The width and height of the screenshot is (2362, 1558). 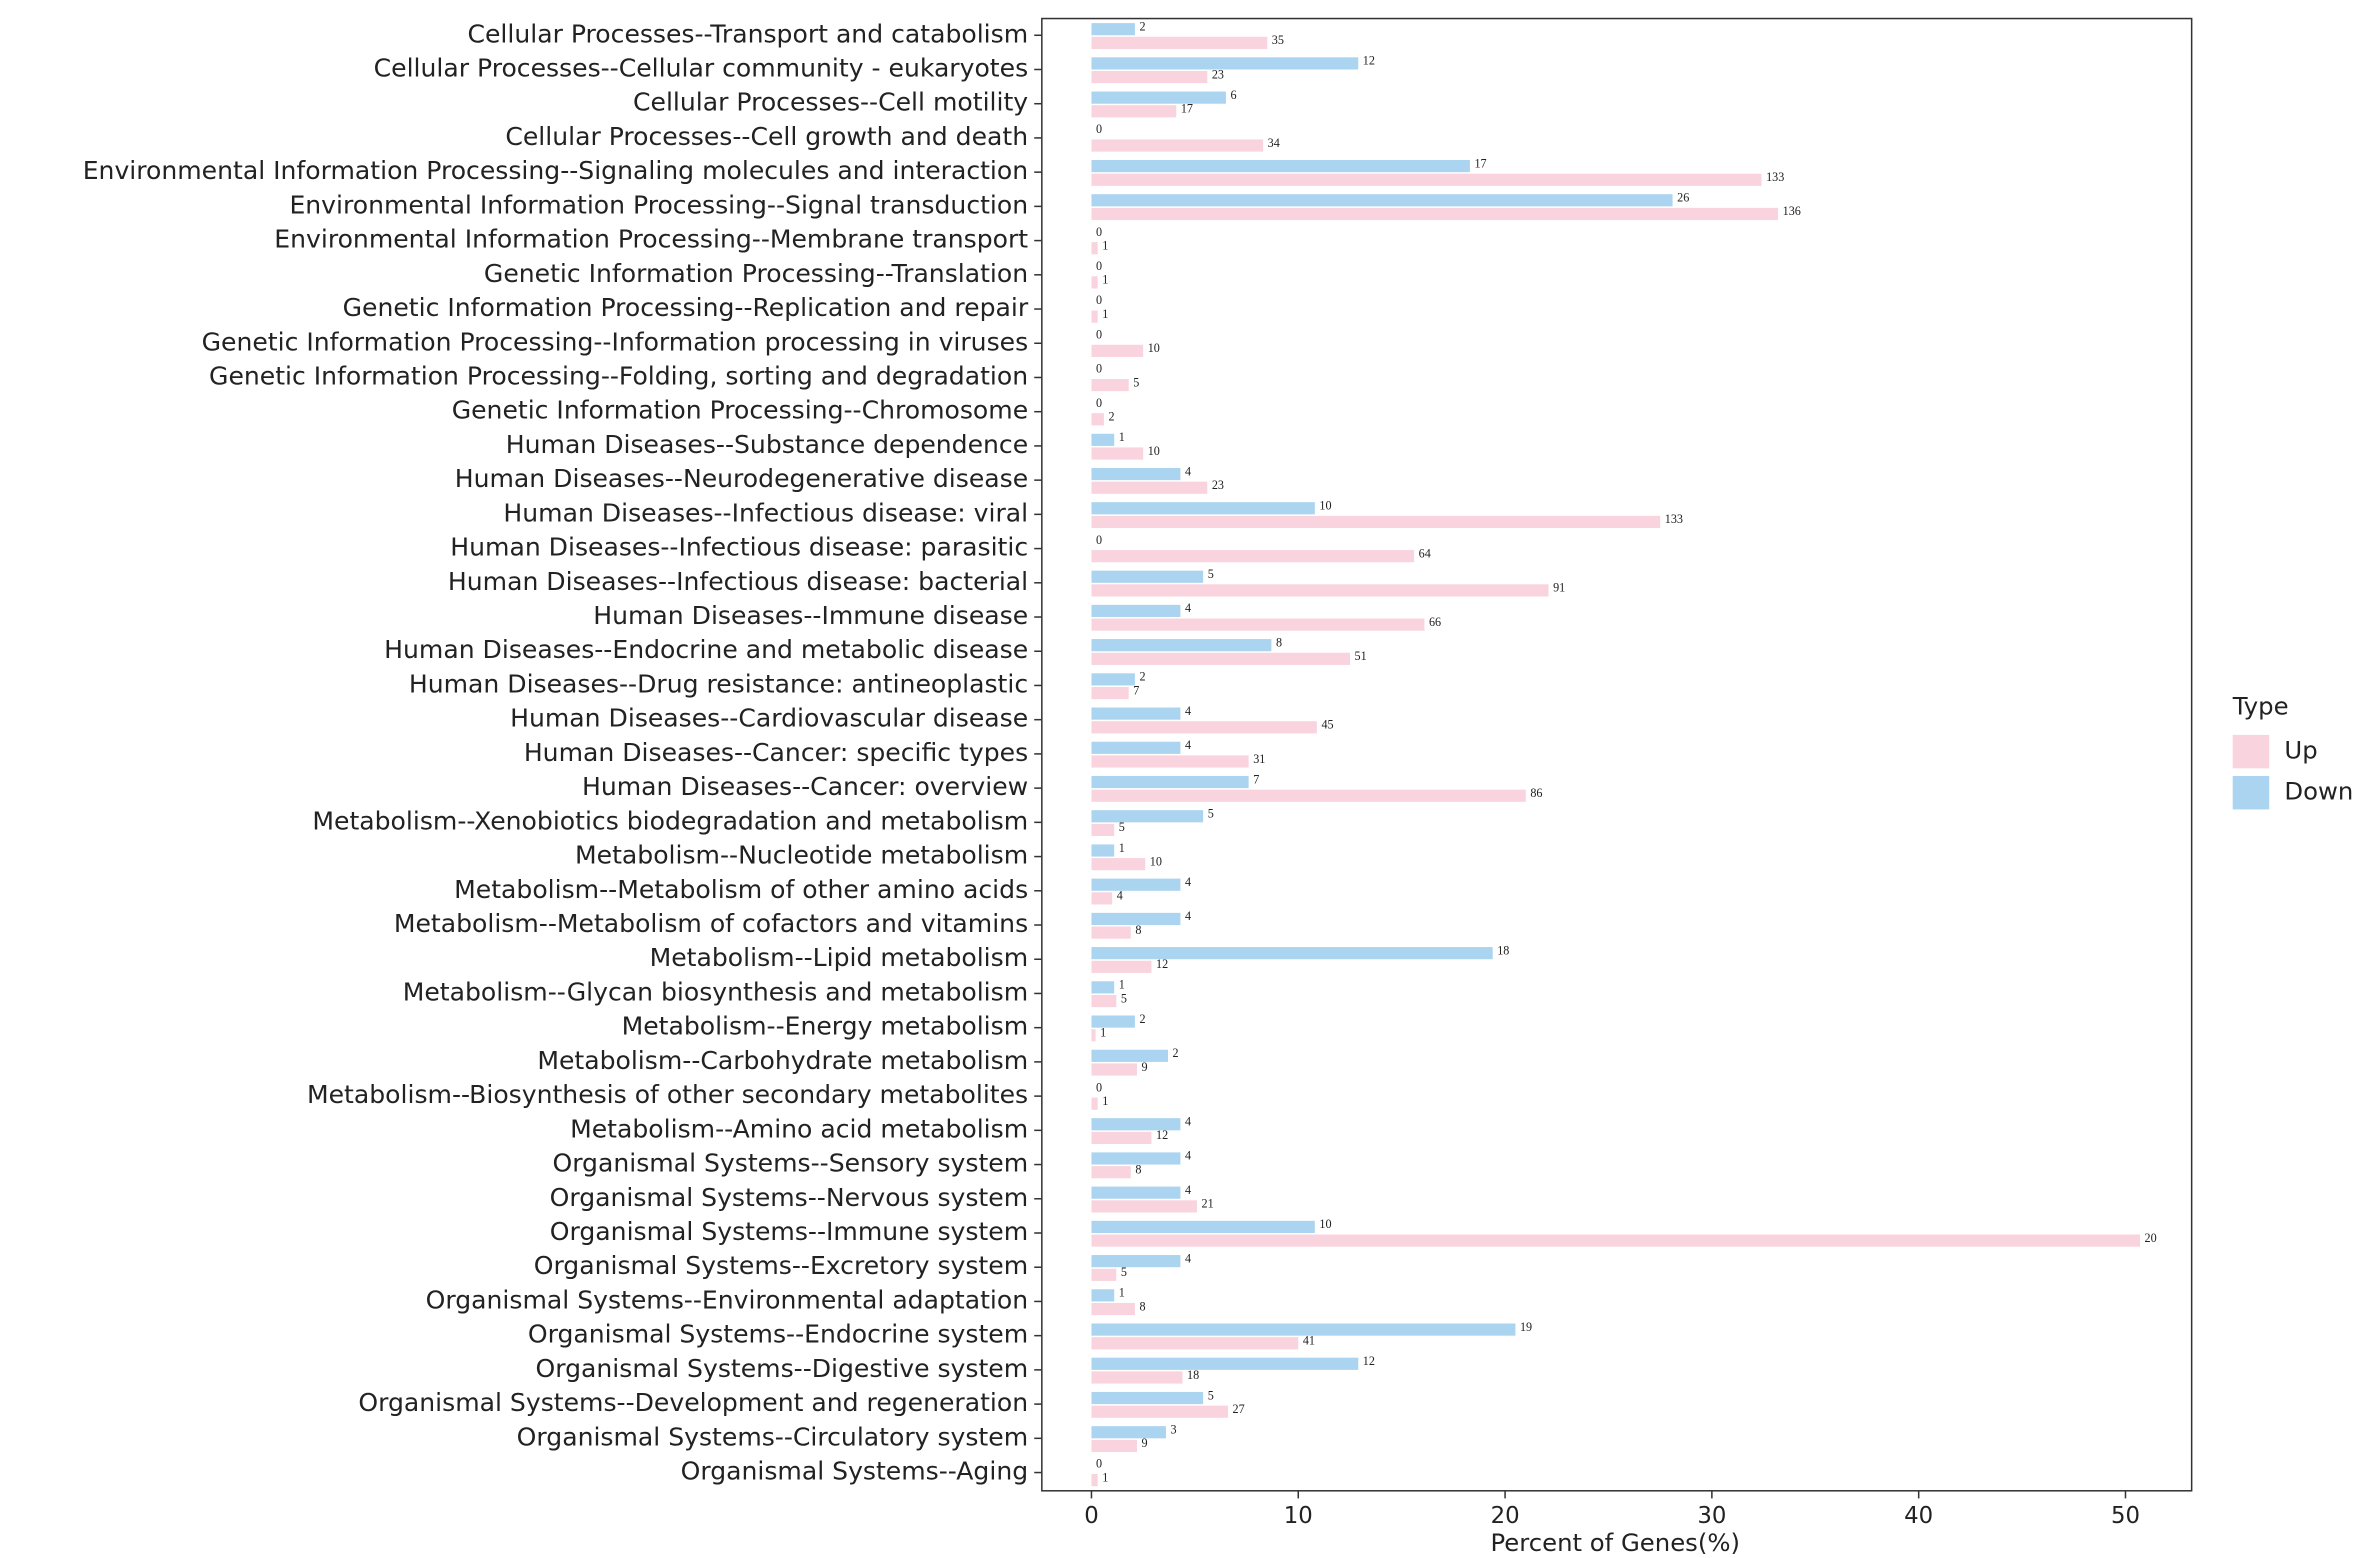 What do you see at coordinates (1233, 95) in the screenshot?
I see `count-label: 6` at bounding box center [1233, 95].